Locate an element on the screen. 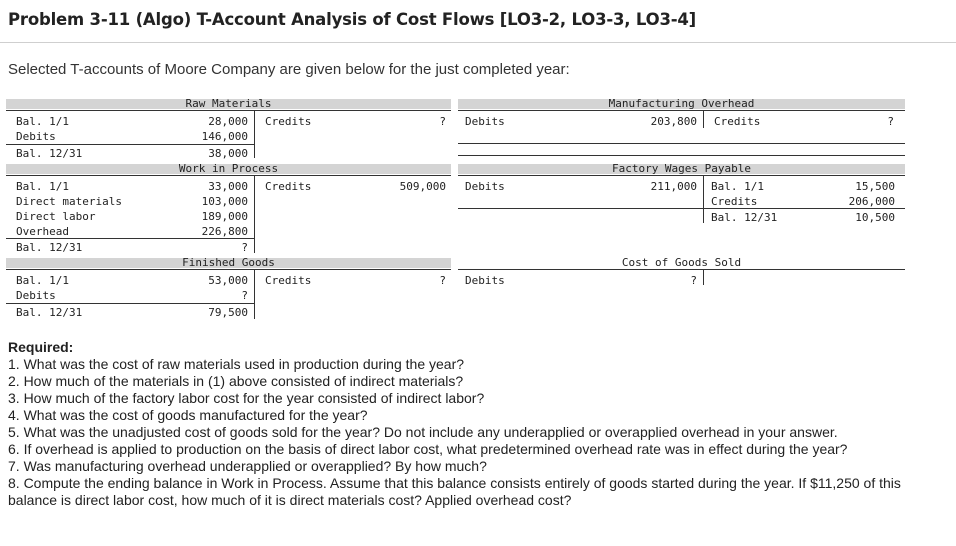  rm-credits-label: Credits is located at coordinates (288, 121).